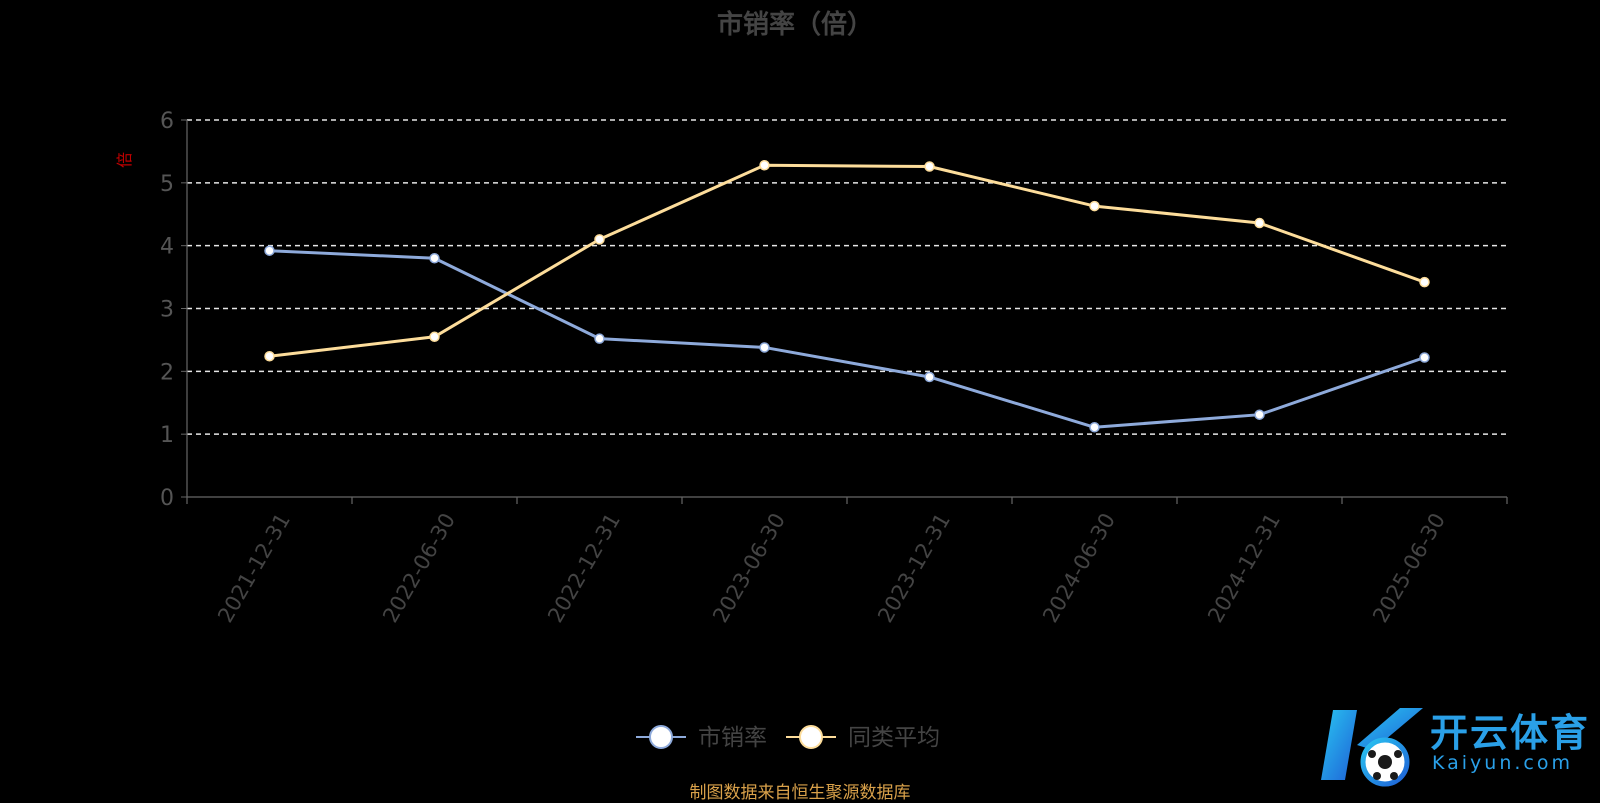 This screenshot has height=803, width=1600. What do you see at coordinates (1510, 733) in the screenshot?
I see `watermark-text: 开云体育` at bounding box center [1510, 733].